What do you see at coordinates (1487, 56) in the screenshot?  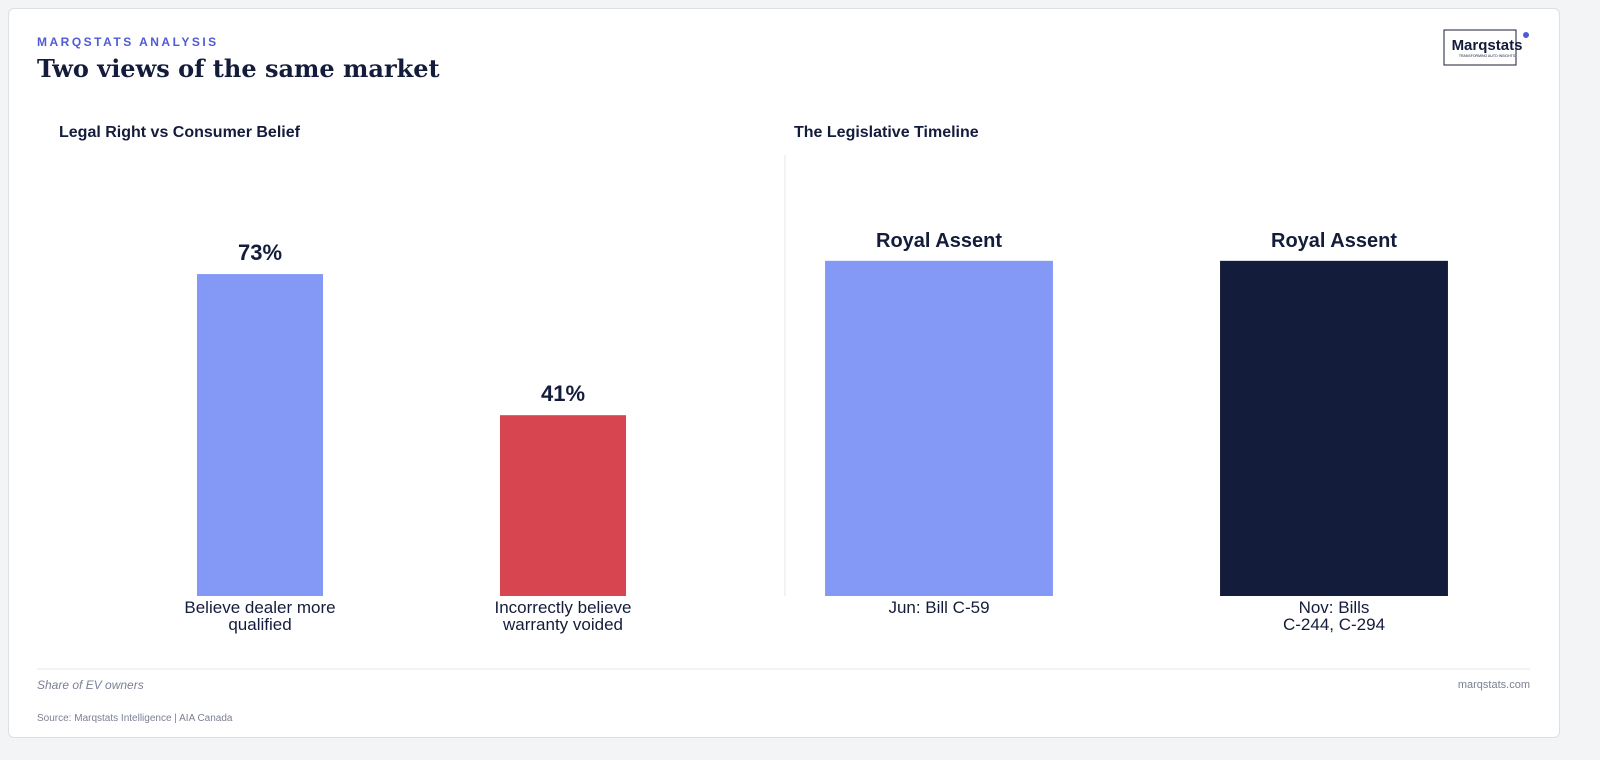 I see `logo-tagline: TRANSFORMING AUTO INSIGHTS` at bounding box center [1487, 56].